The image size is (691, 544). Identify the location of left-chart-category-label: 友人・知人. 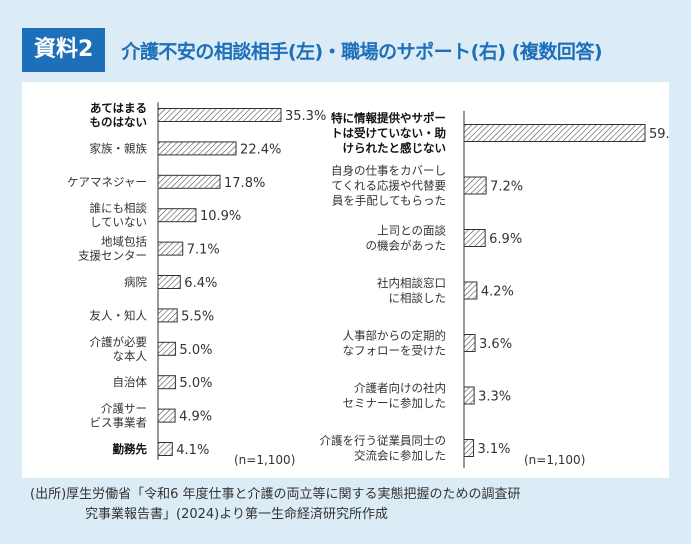
(119, 315).